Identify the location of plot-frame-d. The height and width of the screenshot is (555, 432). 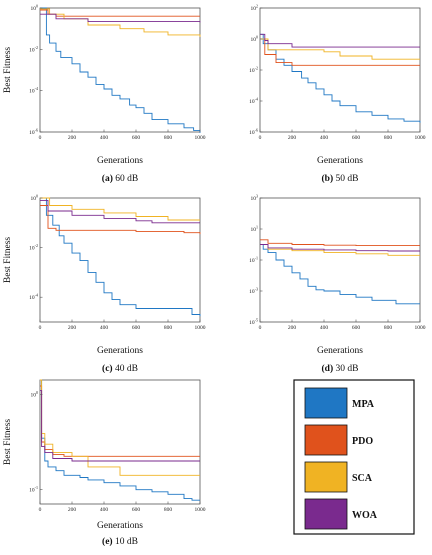
(340, 260).